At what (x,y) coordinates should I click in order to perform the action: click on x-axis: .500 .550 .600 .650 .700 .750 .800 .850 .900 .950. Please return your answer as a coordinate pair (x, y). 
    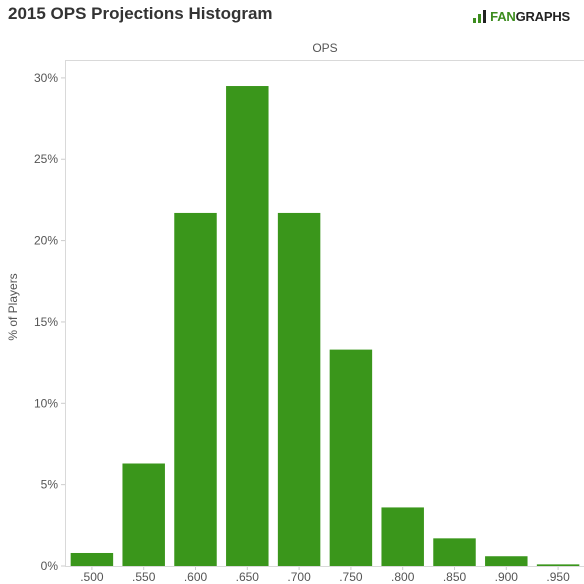
    Looking at the image, I should click on (325, 575).